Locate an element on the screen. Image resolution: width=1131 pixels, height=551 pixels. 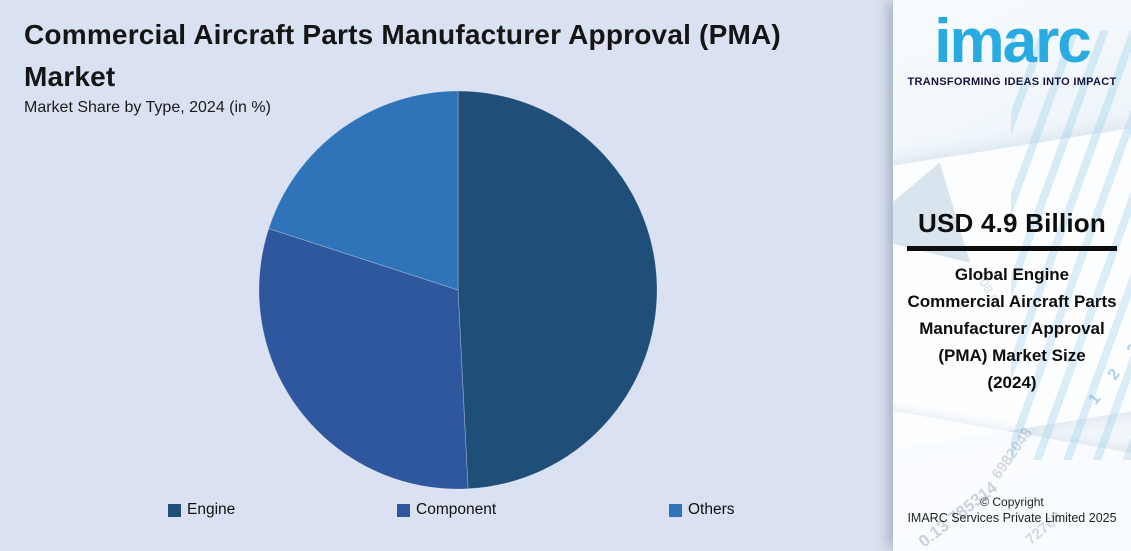
legend-swatch-others is located at coordinates (675, 510).